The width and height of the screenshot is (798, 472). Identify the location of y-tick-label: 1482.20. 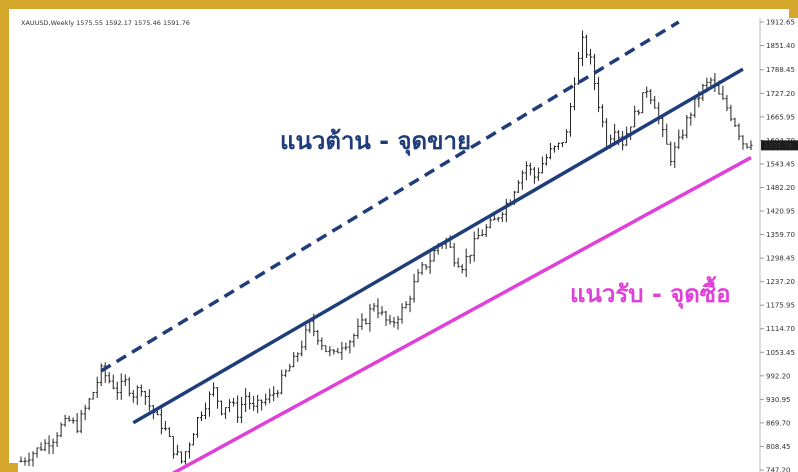
(780, 188).